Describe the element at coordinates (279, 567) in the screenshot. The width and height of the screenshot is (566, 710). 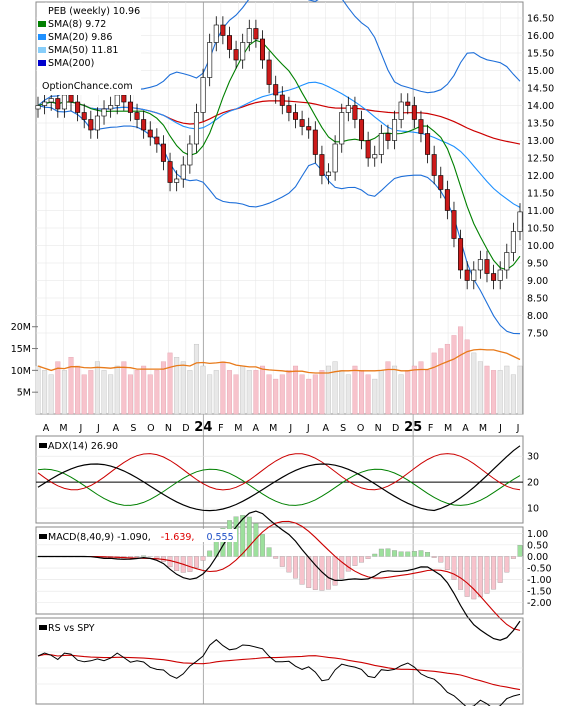
I see `macd-grid` at that location.